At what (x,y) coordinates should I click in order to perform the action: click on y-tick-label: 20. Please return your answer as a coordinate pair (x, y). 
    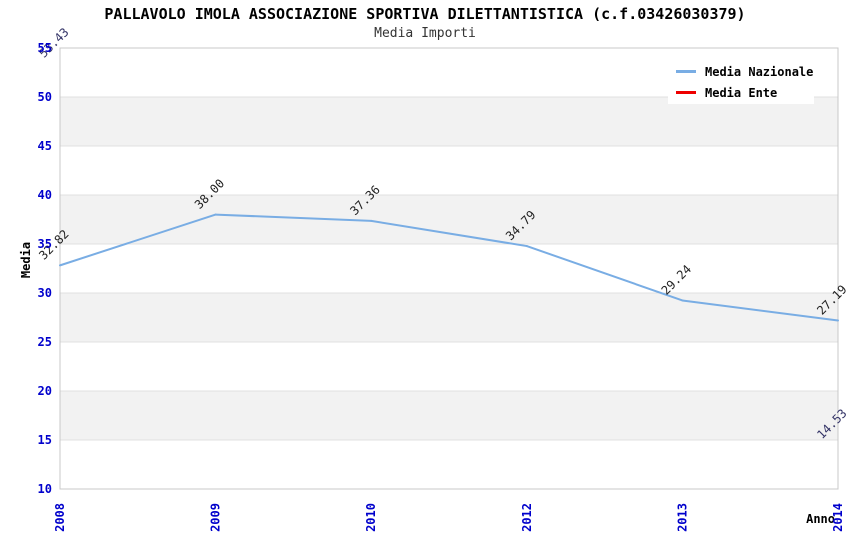
    Looking at the image, I should click on (45, 391).